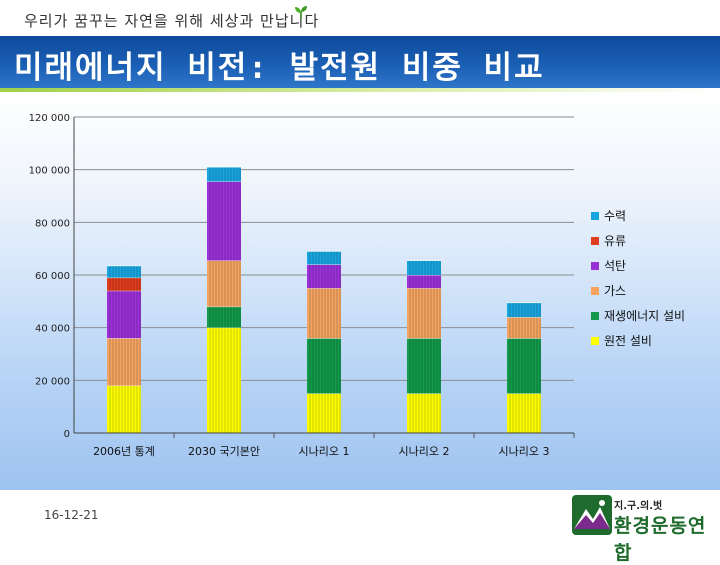  I want to click on organization-logo: 지.구.의.벗 환경운동연합, so click(645, 527).